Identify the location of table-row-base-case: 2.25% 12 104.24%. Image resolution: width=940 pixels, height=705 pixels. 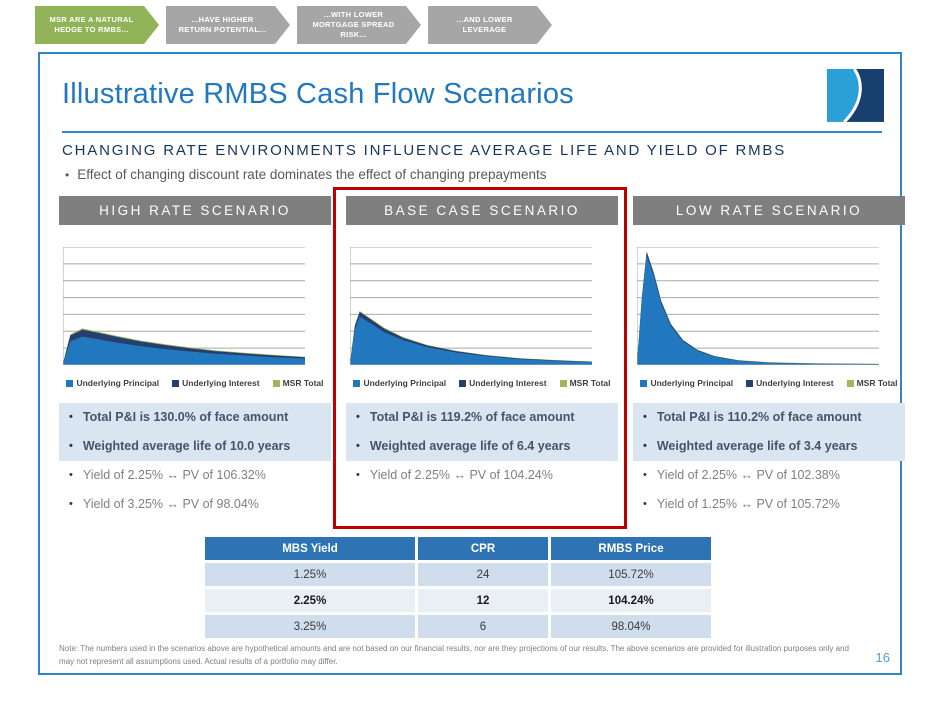
(458, 600).